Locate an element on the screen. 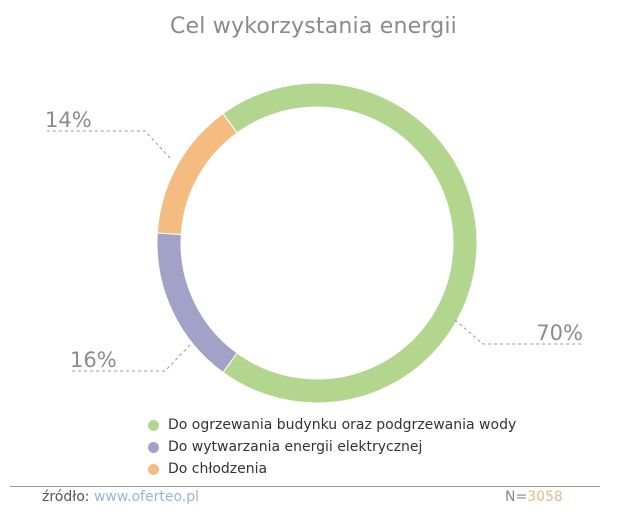  donut-slice-cooling is located at coordinates (197, 173).